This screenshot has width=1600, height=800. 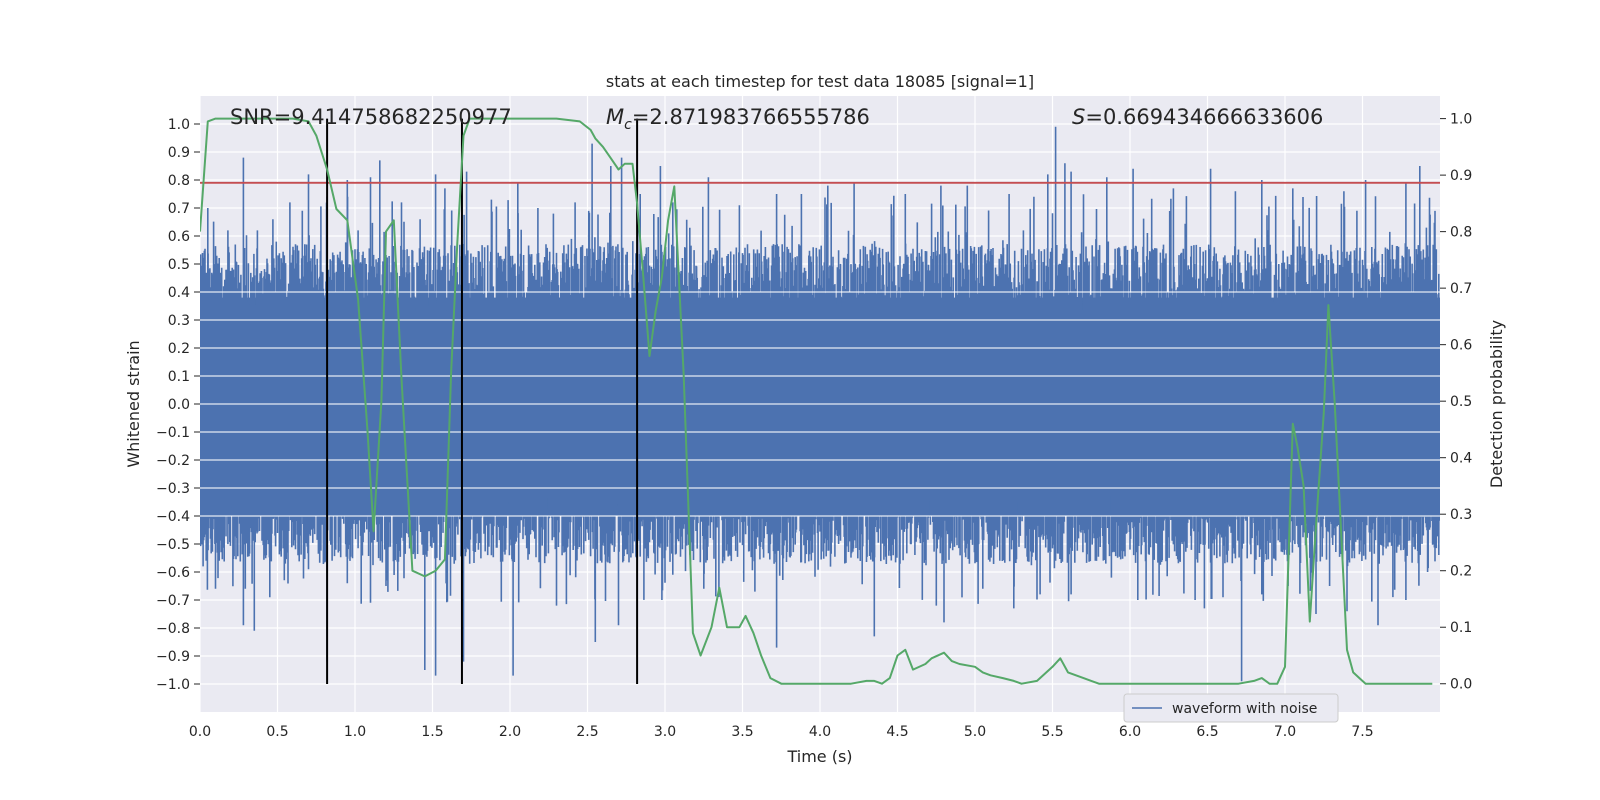 What do you see at coordinates (1207, 732) in the screenshot?
I see `x-tick-label: 6.5` at bounding box center [1207, 732].